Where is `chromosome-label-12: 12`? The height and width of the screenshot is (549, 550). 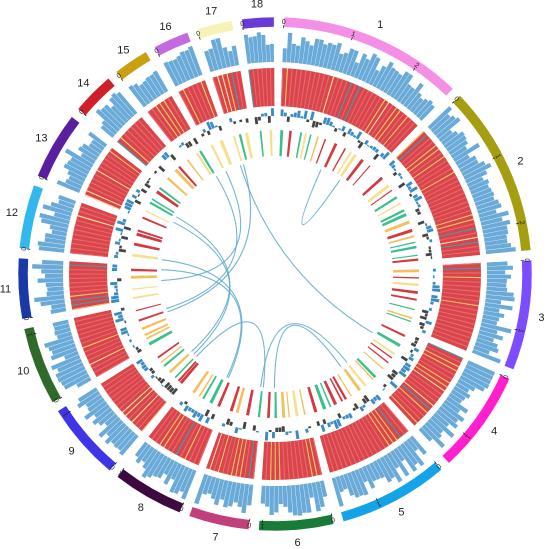 chromosome-label-12: 12 is located at coordinates (12, 213).